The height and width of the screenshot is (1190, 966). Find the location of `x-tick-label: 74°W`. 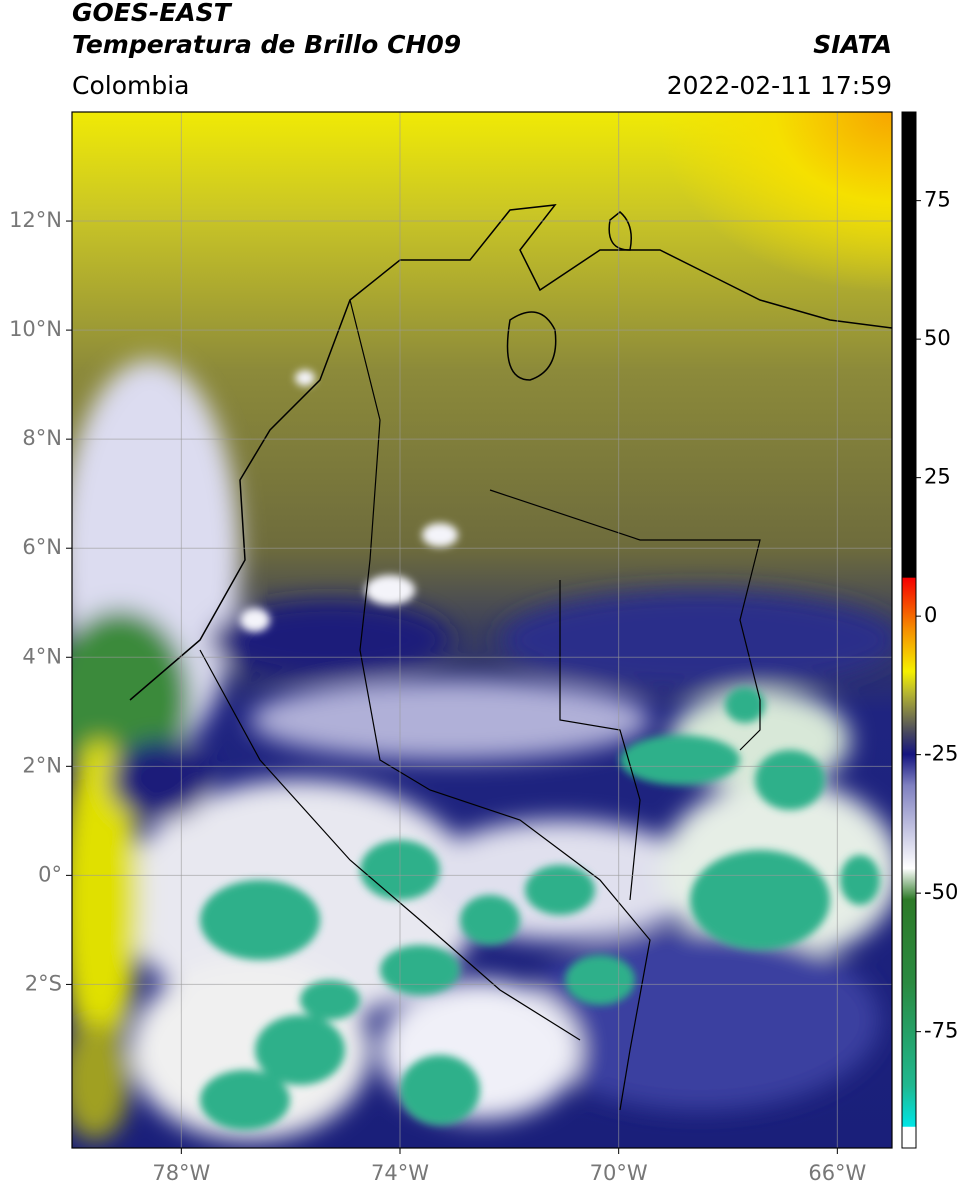

x-tick-label: 74°W is located at coordinates (400, 1173).